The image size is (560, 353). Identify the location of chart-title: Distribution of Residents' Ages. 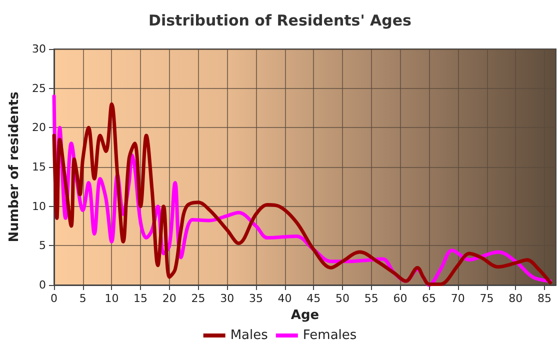
(280, 21).